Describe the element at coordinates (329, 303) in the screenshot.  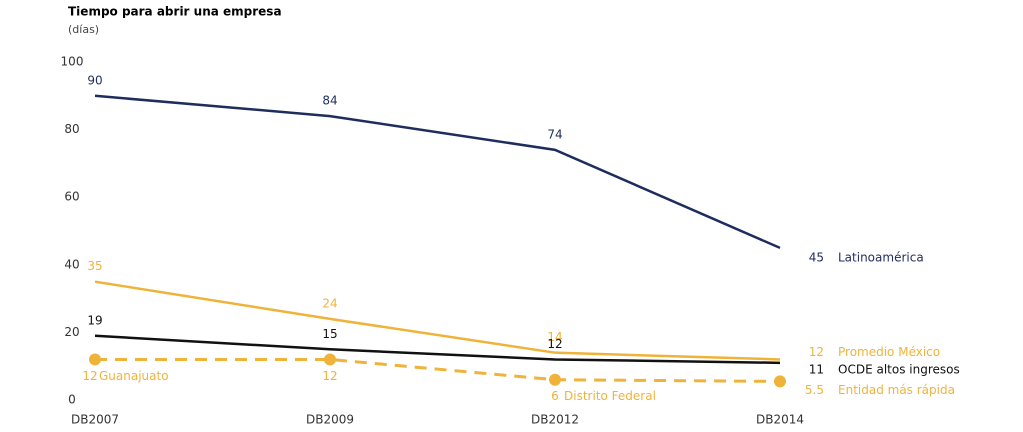
I see `data-label: 24` at that location.